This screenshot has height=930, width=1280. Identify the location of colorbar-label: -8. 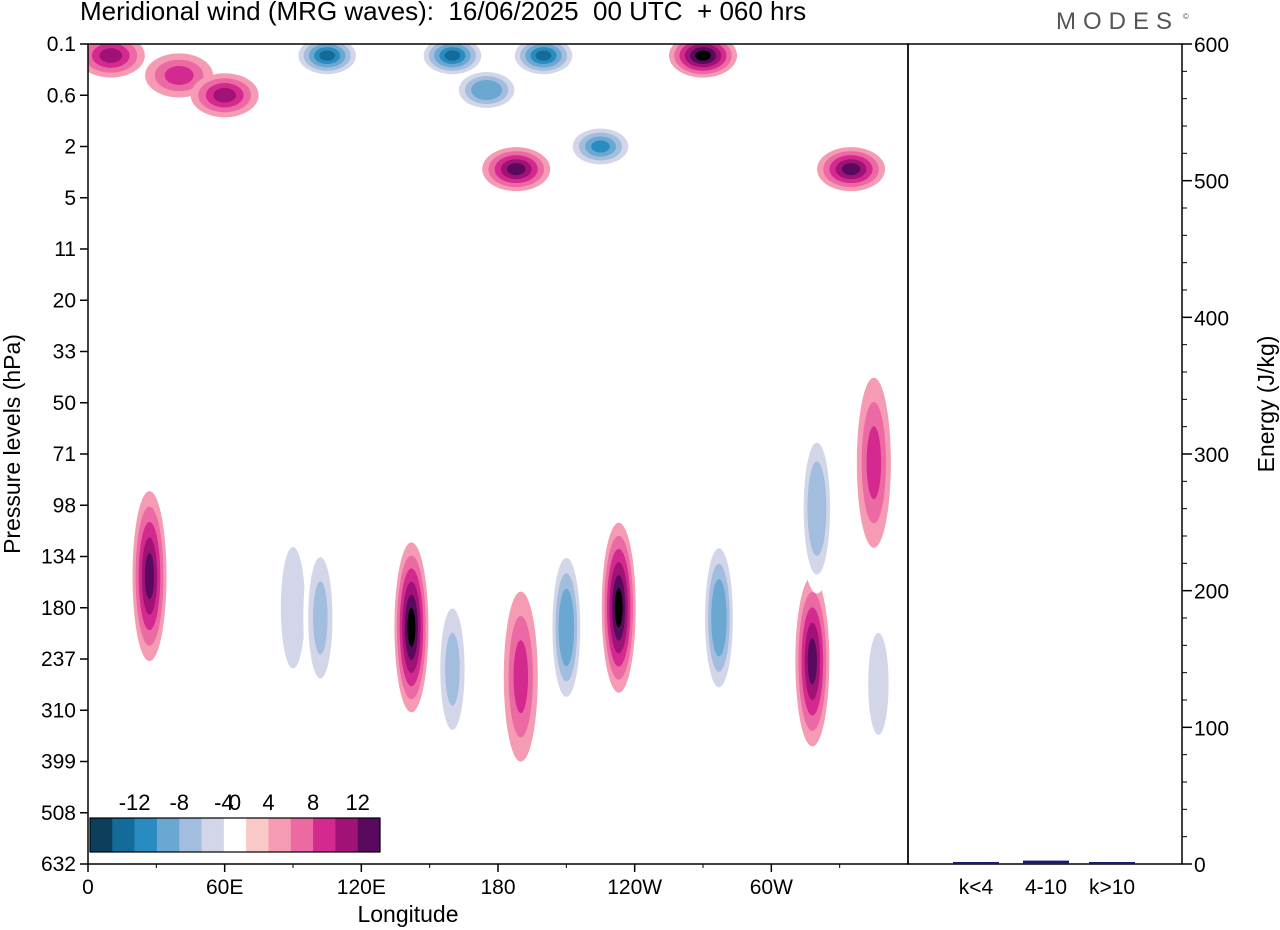
(179, 802).